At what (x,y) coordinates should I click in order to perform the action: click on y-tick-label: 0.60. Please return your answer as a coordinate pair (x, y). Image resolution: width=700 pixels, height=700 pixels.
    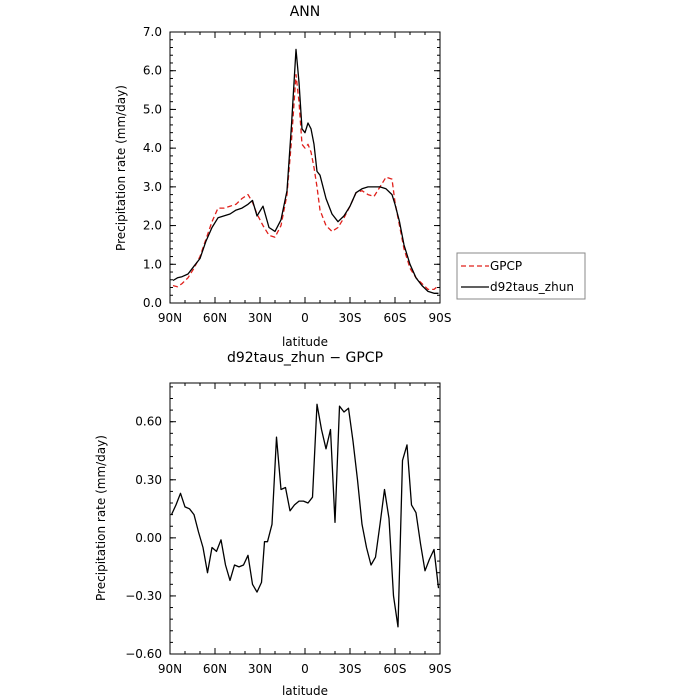
    Looking at the image, I should click on (148, 422).